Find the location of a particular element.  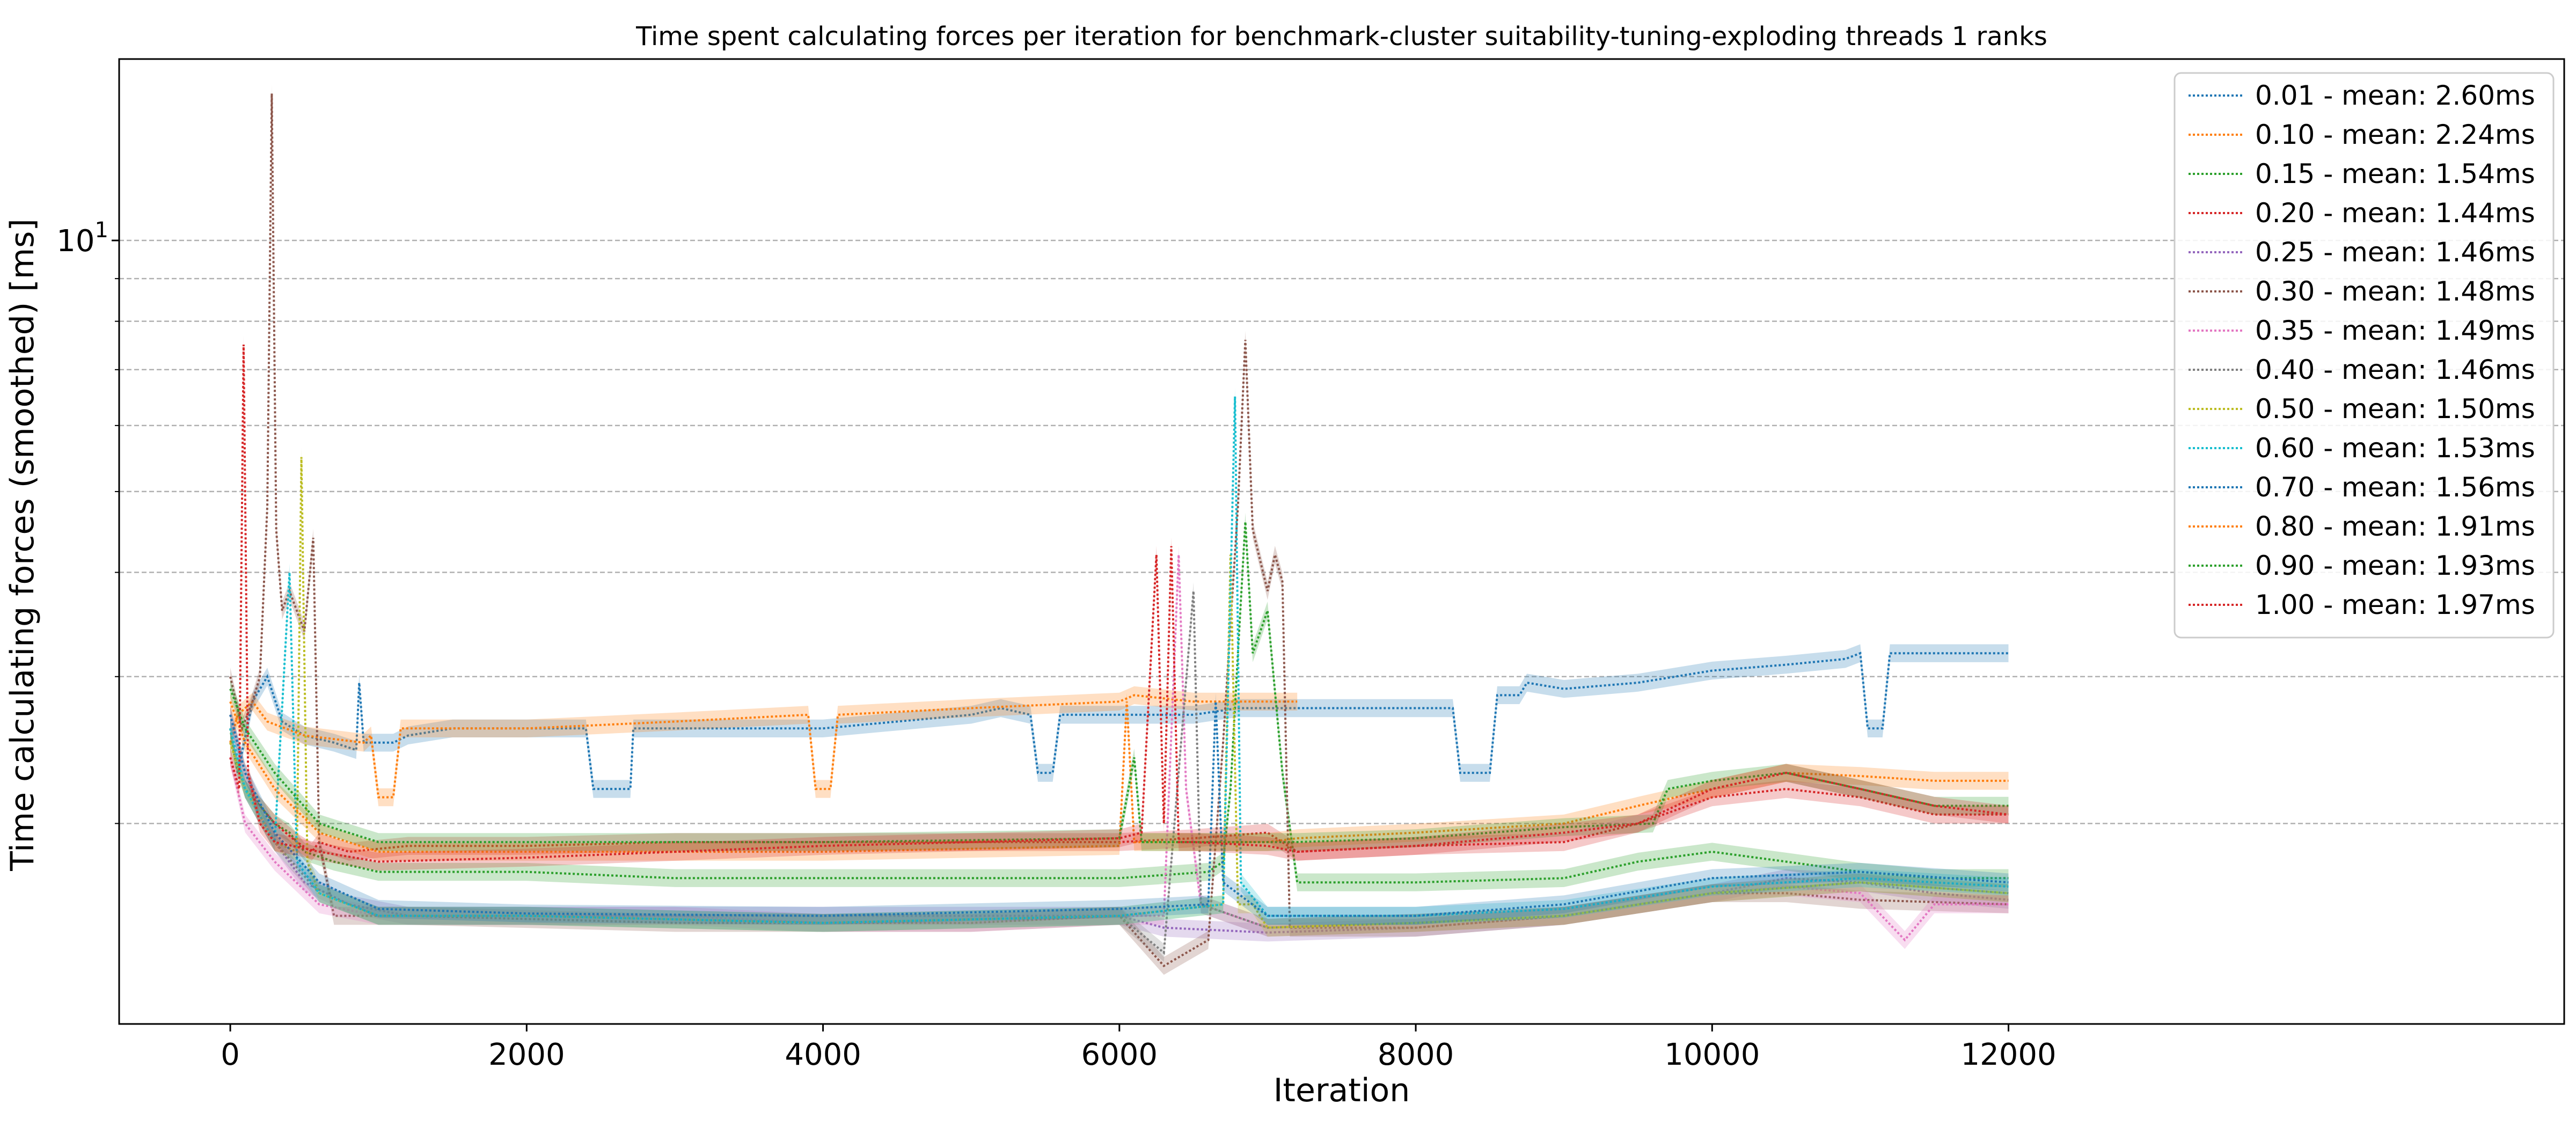

legend-entry-9: 0.60 - mean: 1.53ms is located at coordinates (2395, 448).